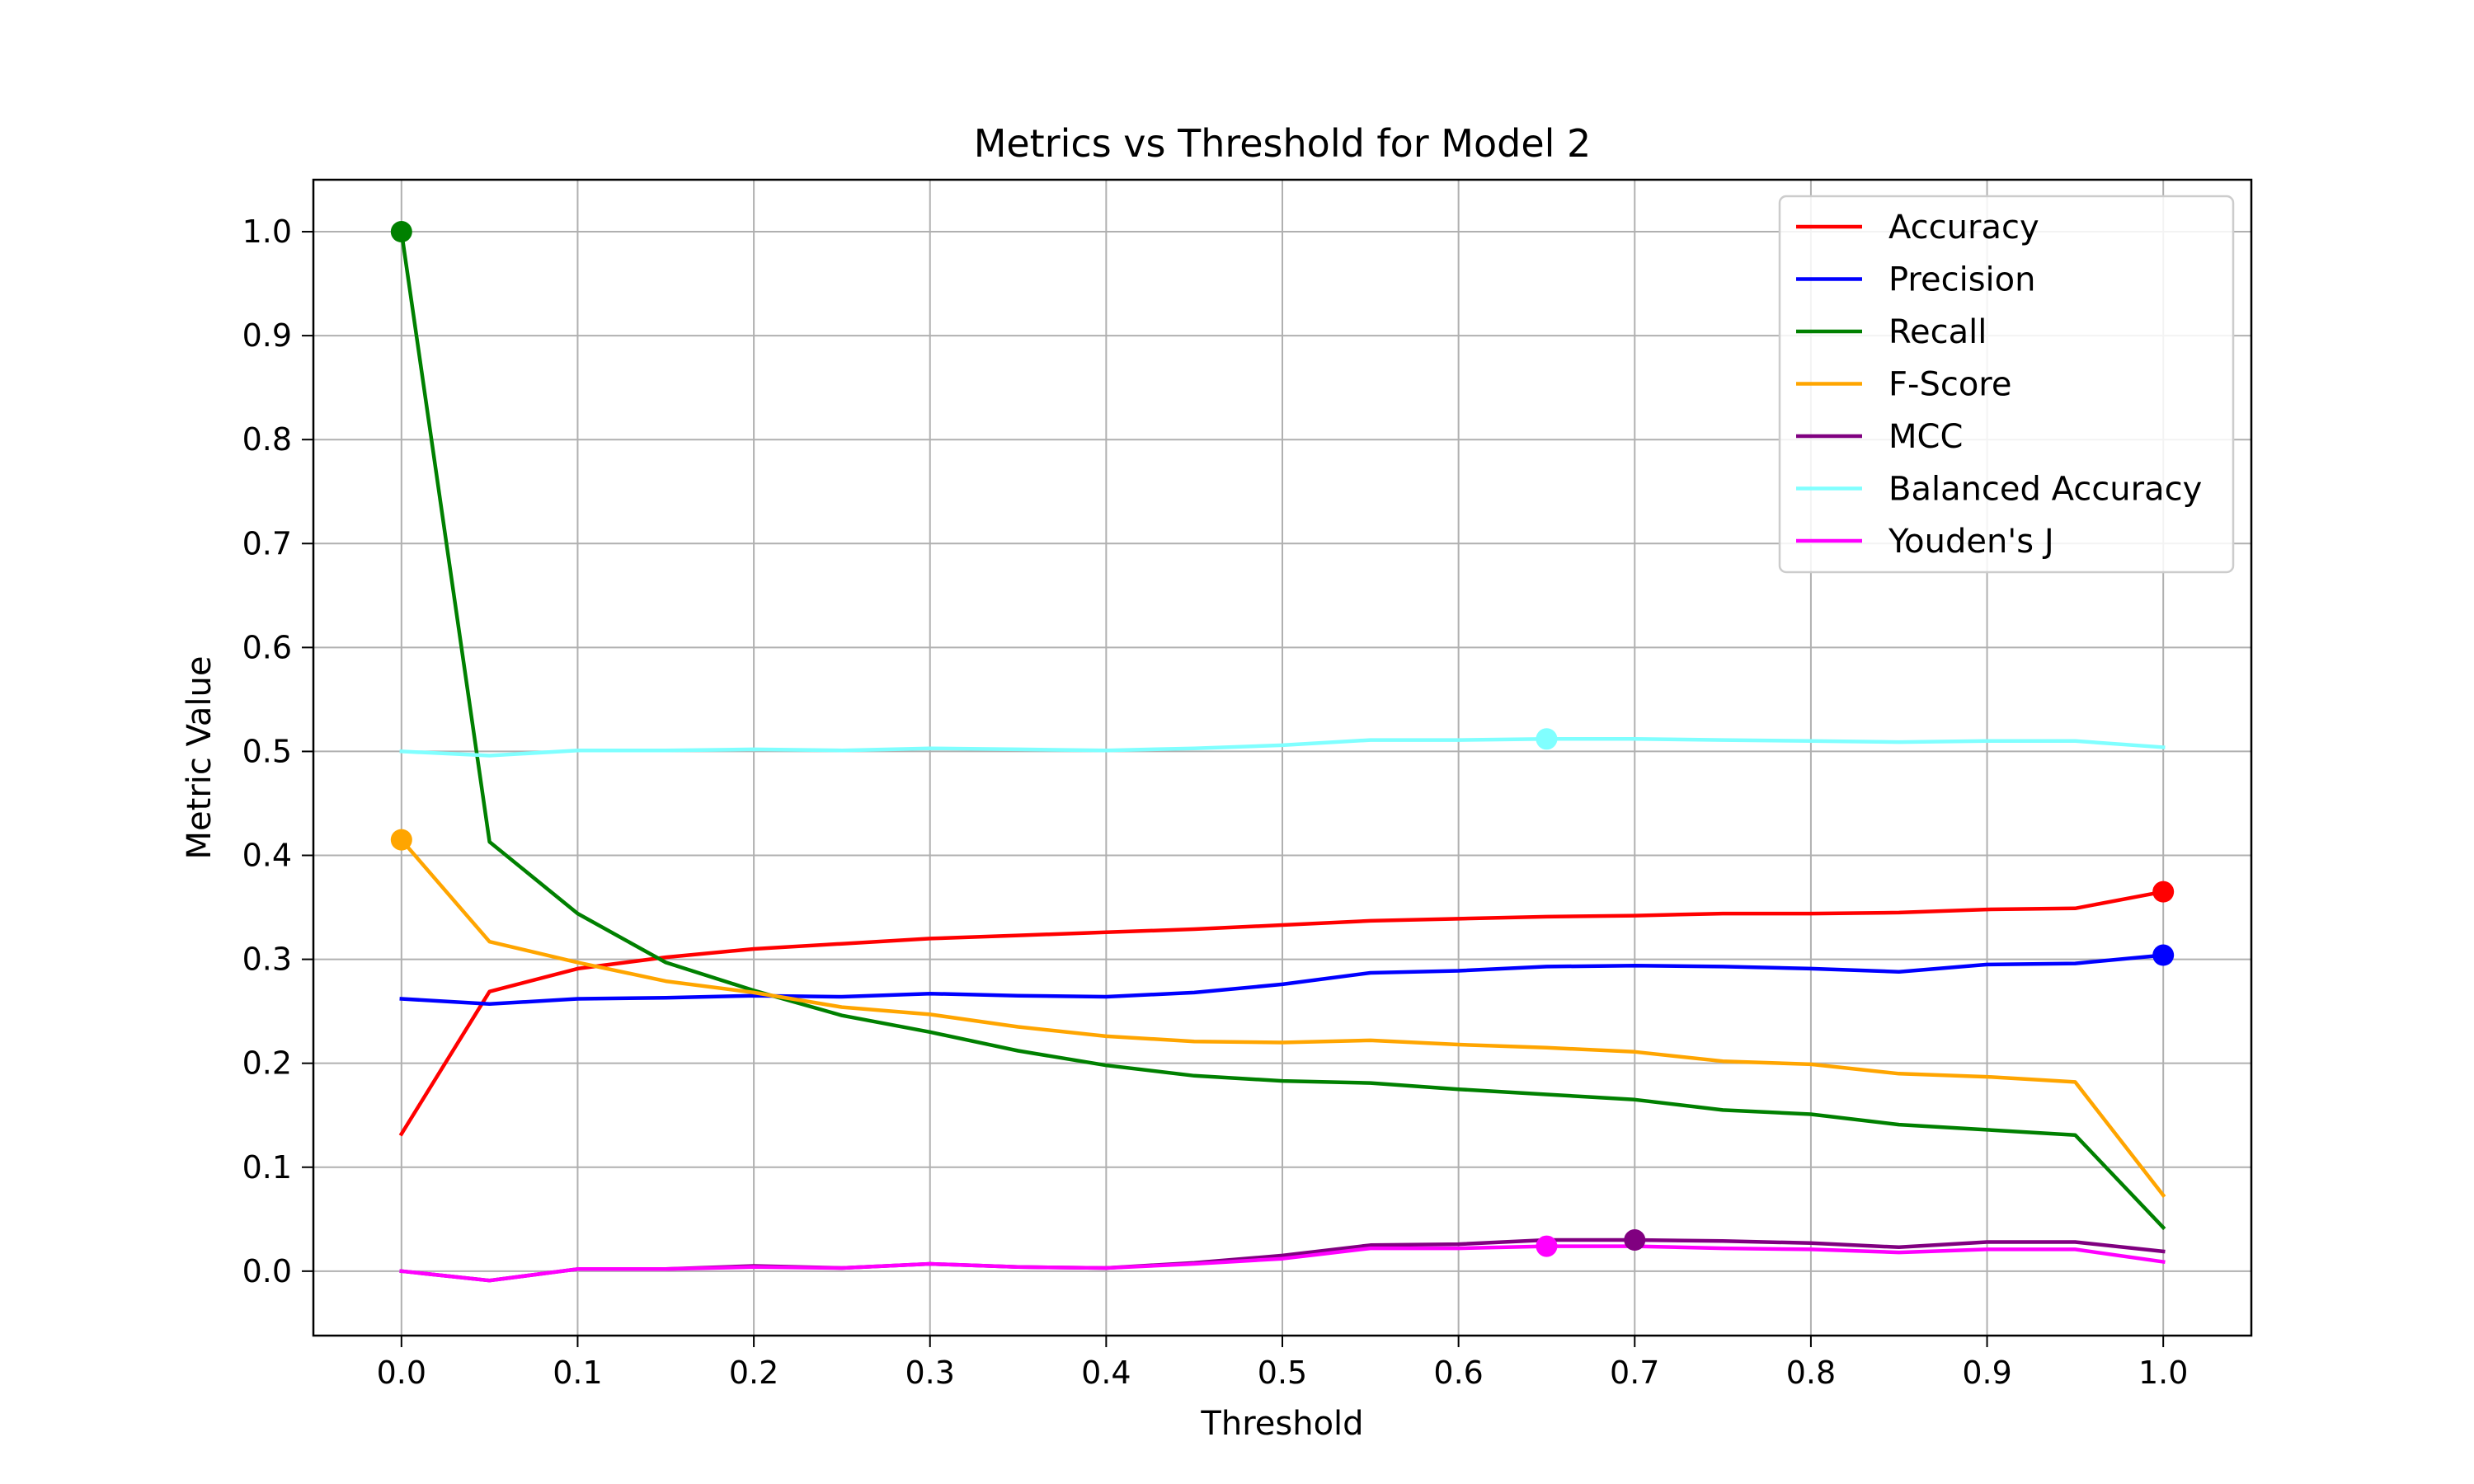  Describe the element at coordinates (753, 1373) in the screenshot. I see `x-tick-label: 0.2` at that location.